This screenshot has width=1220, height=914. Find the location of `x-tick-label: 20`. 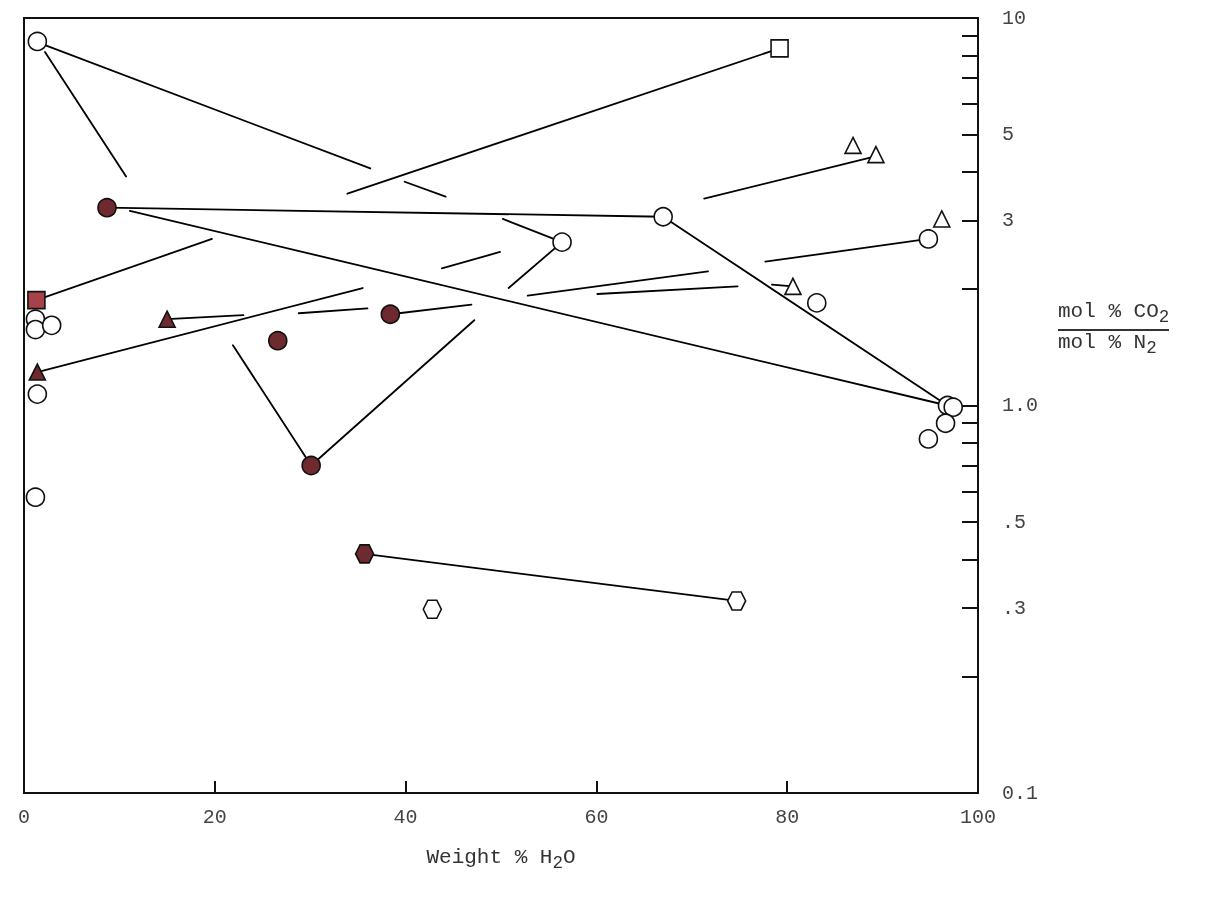

x-tick-label: 20 is located at coordinates (214, 817).